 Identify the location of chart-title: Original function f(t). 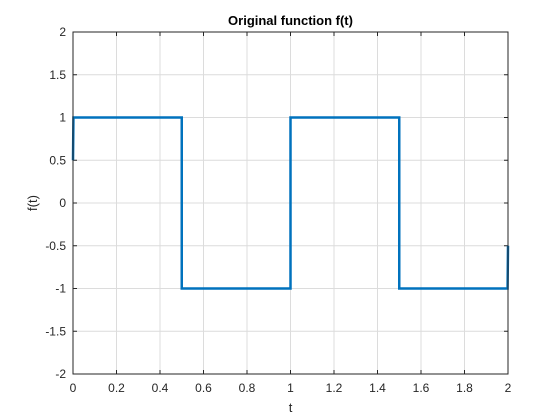
(290, 20).